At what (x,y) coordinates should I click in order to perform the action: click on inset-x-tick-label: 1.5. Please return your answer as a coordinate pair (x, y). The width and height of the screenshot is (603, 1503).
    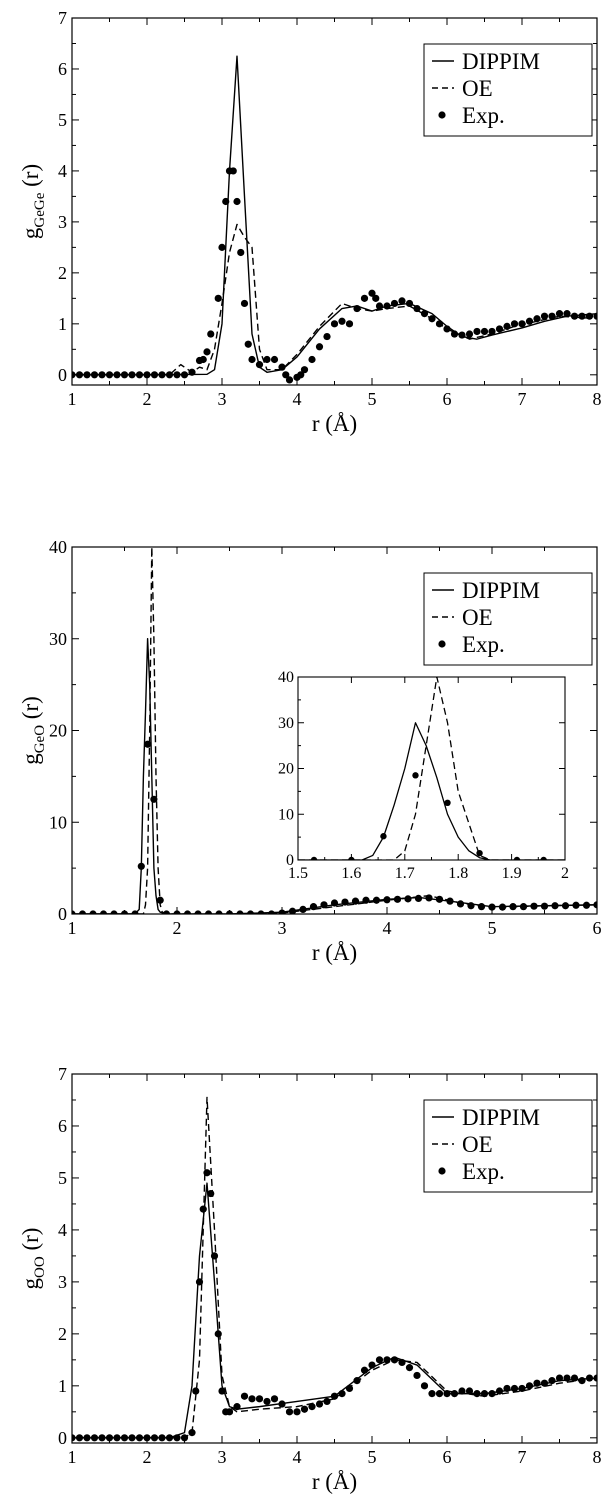
    Looking at the image, I should click on (298, 873).